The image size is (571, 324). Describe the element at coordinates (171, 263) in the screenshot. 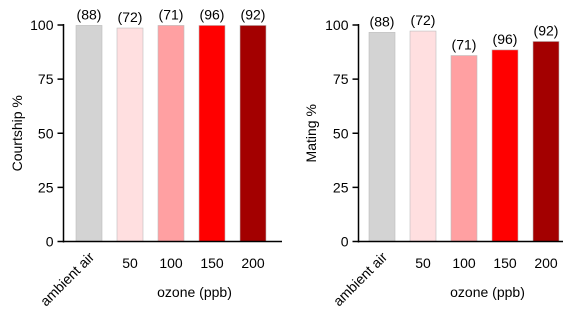

I see `chart1-x-tick-label-3: 100` at that location.